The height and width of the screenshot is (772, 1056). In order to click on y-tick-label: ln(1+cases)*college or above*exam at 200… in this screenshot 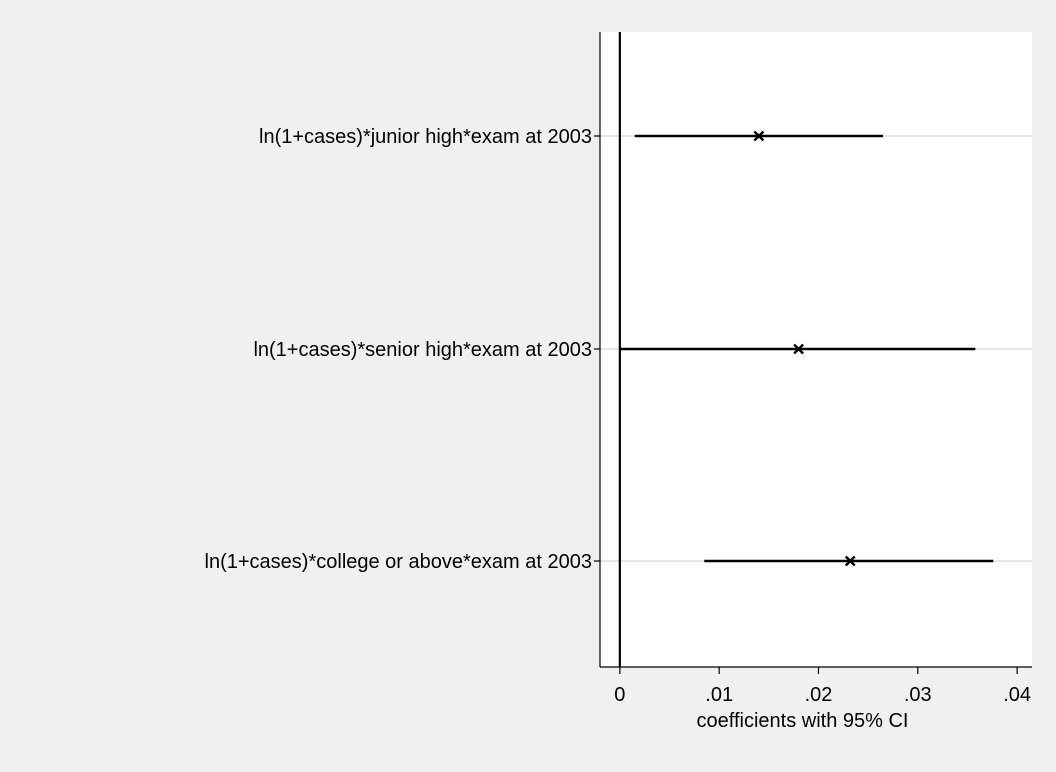, I will do `click(398, 562)`.